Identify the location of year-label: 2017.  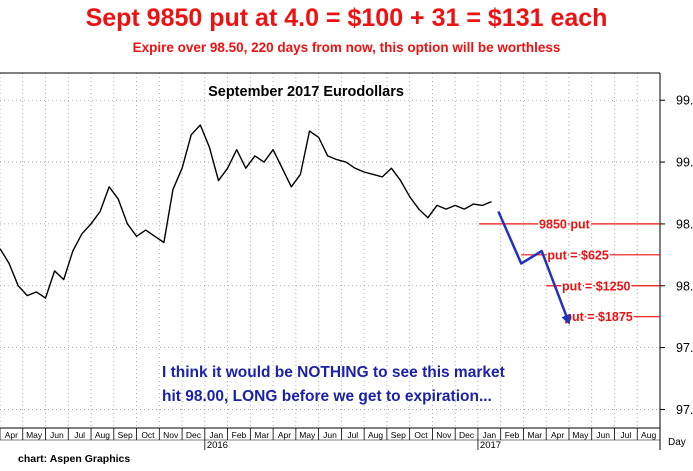
(490, 445).